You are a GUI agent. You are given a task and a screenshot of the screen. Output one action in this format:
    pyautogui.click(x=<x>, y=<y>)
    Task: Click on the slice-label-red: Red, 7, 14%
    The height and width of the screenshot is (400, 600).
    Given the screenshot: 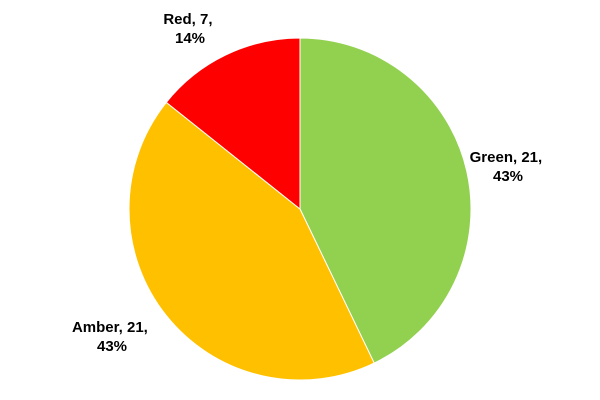 What is the action you would take?
    pyautogui.click(x=189, y=29)
    